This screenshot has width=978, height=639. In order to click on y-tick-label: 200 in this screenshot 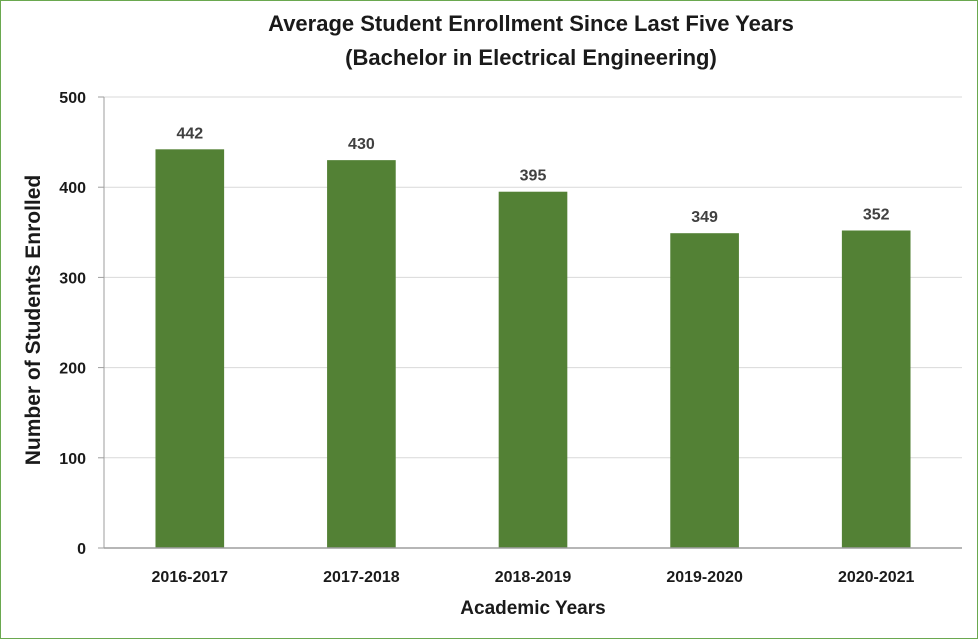, I will do `click(72, 369)`.